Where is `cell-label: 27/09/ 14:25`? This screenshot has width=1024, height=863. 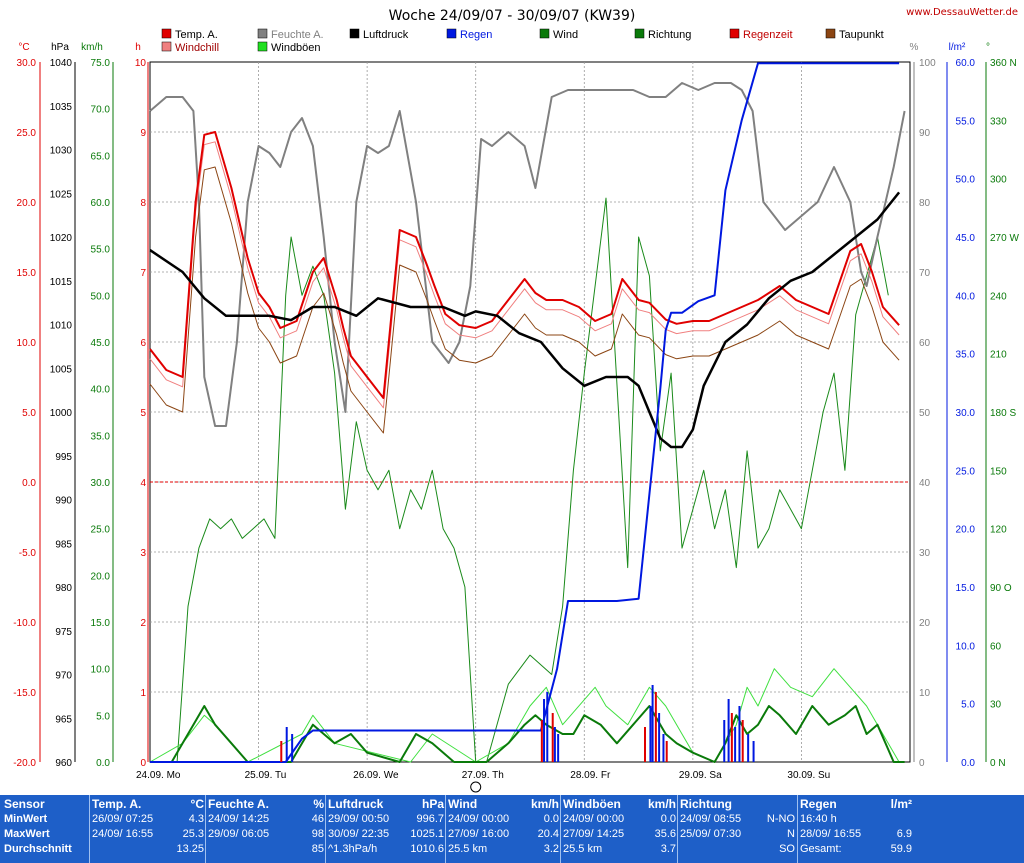 cell-label: 27/09/ 14:25 is located at coordinates (594, 834).